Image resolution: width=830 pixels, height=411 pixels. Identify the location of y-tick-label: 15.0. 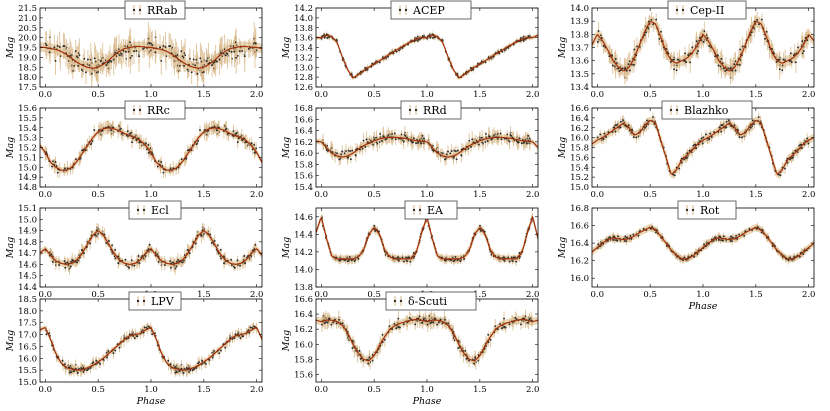
(27, 220).